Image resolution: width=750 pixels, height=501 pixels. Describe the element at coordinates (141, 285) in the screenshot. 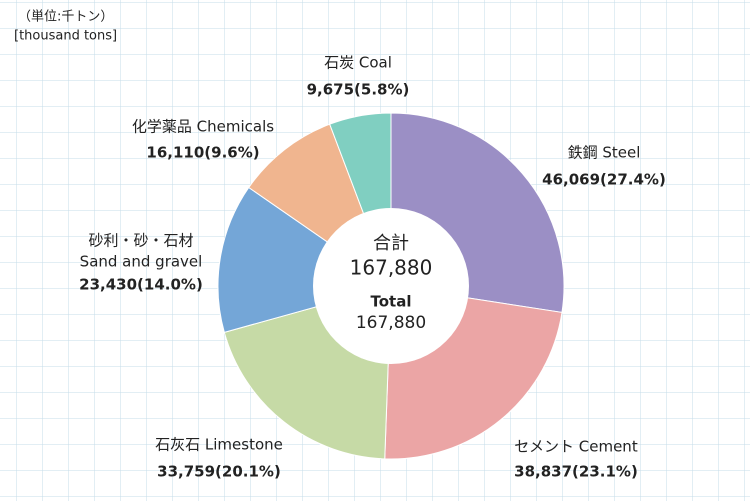

I see `value-label: 23,430(14.0%)` at that location.